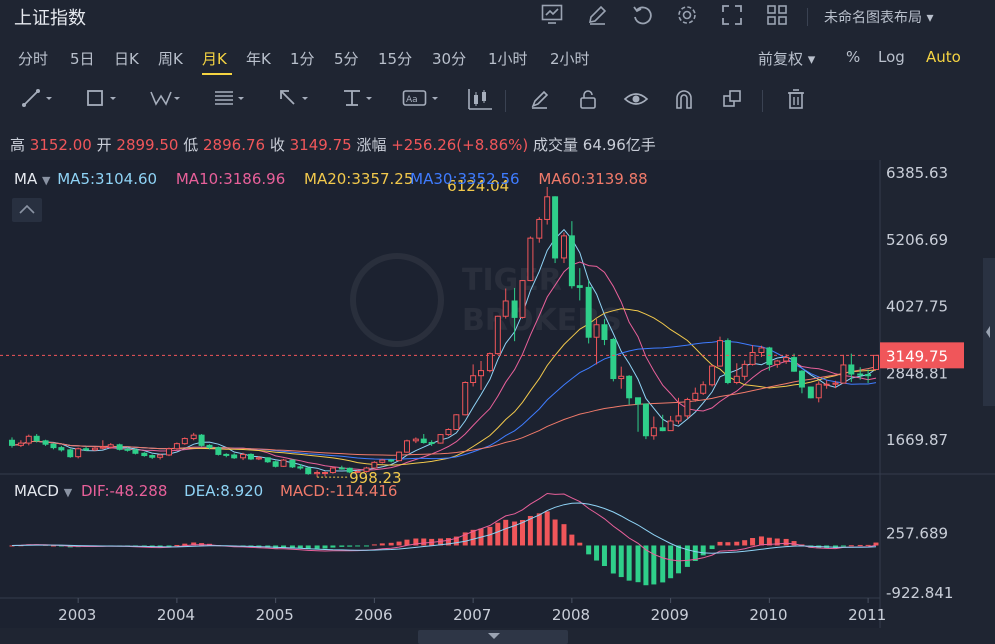 This screenshot has width=995, height=644. I want to click on magnet-icon, so click(684, 101).